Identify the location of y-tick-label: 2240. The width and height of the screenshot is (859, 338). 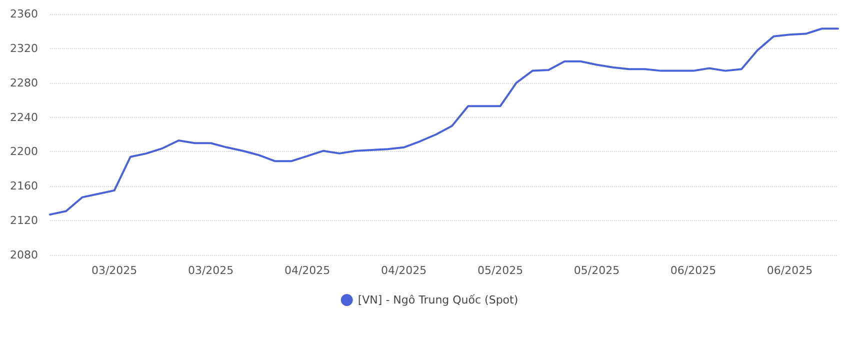
(24, 117).